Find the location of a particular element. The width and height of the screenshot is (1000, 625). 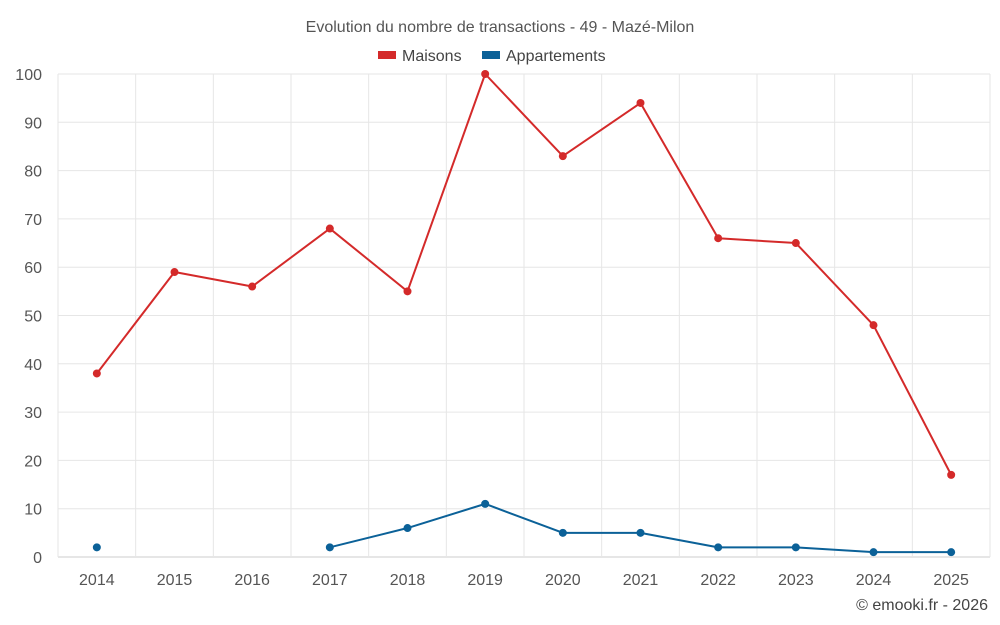

x-tick-label: 2014 is located at coordinates (97, 580).